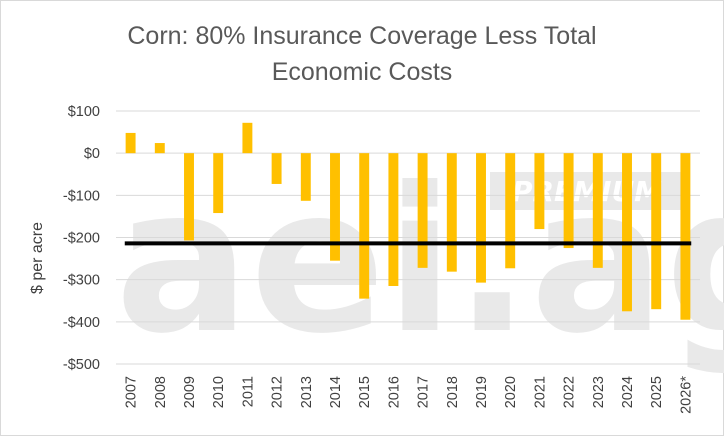  Describe the element at coordinates (132, 392) in the screenshot. I see `x-tick-label: 2007` at that location.